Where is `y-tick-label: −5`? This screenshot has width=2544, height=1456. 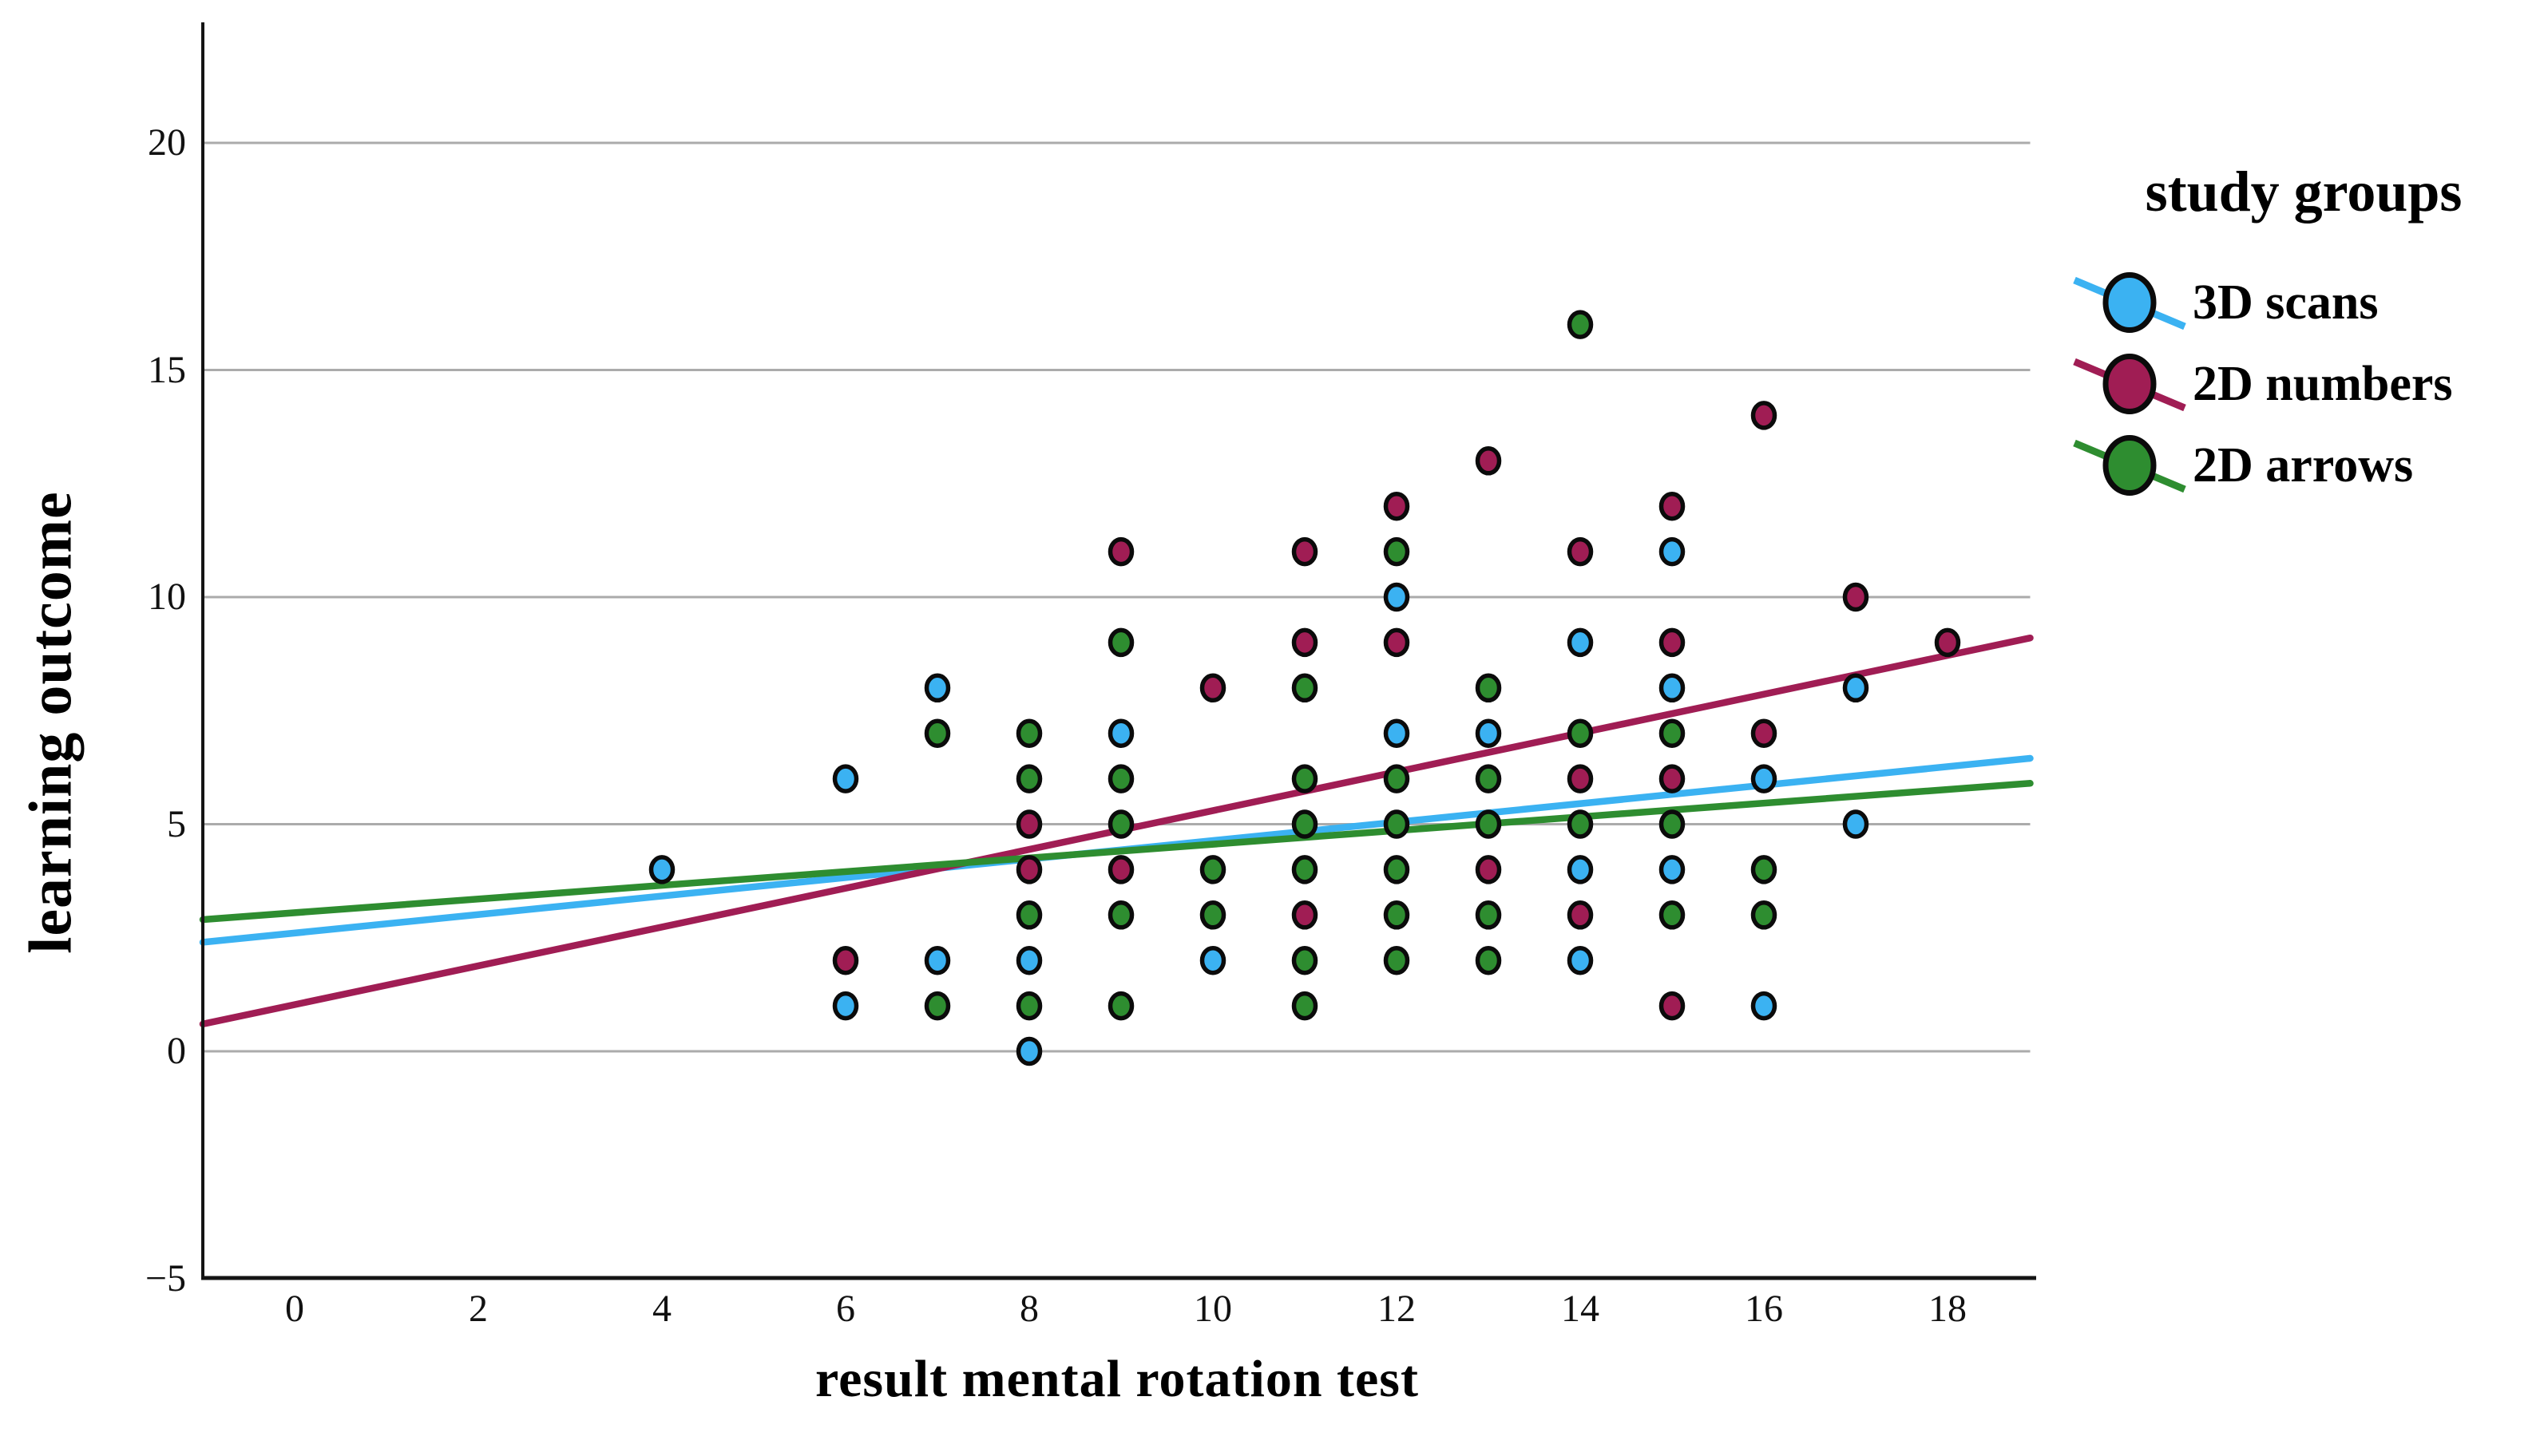 y-tick-label: −5 is located at coordinates (165, 1278).